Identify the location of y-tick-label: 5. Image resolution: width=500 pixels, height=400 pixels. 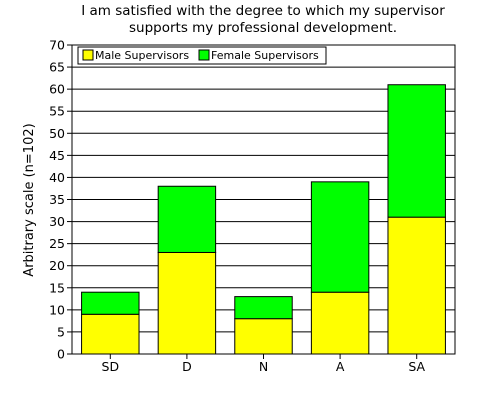
(61, 331).